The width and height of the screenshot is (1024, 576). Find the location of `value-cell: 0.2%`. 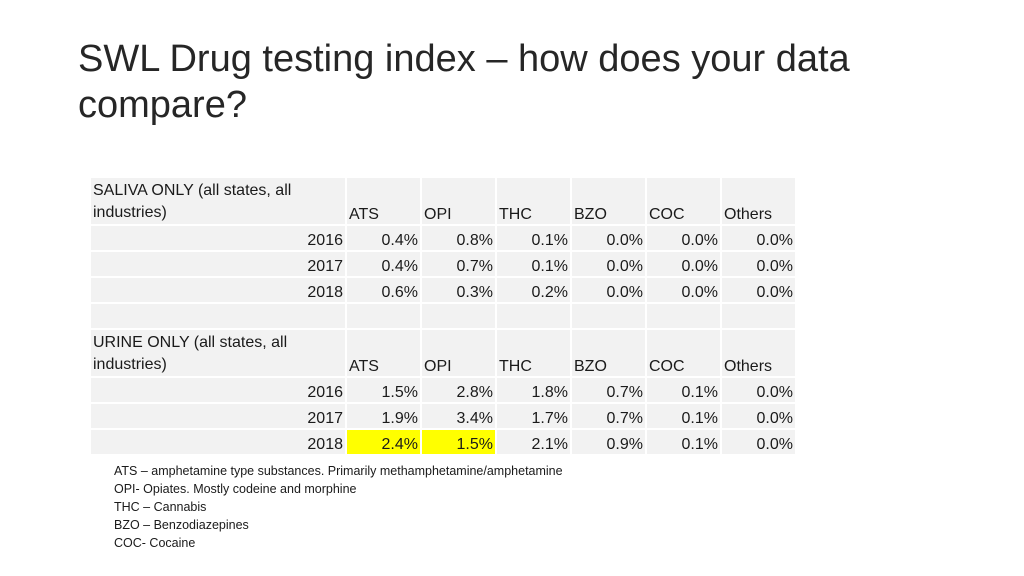

value-cell: 0.2% is located at coordinates (533, 290).